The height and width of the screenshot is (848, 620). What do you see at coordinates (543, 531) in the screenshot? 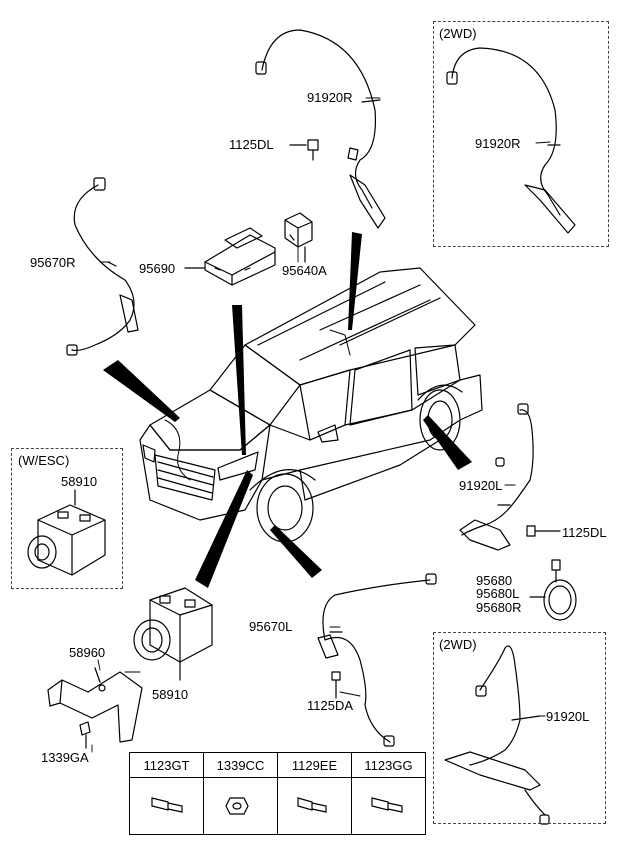
I see `bolt-1125DL-right` at bounding box center [543, 531].